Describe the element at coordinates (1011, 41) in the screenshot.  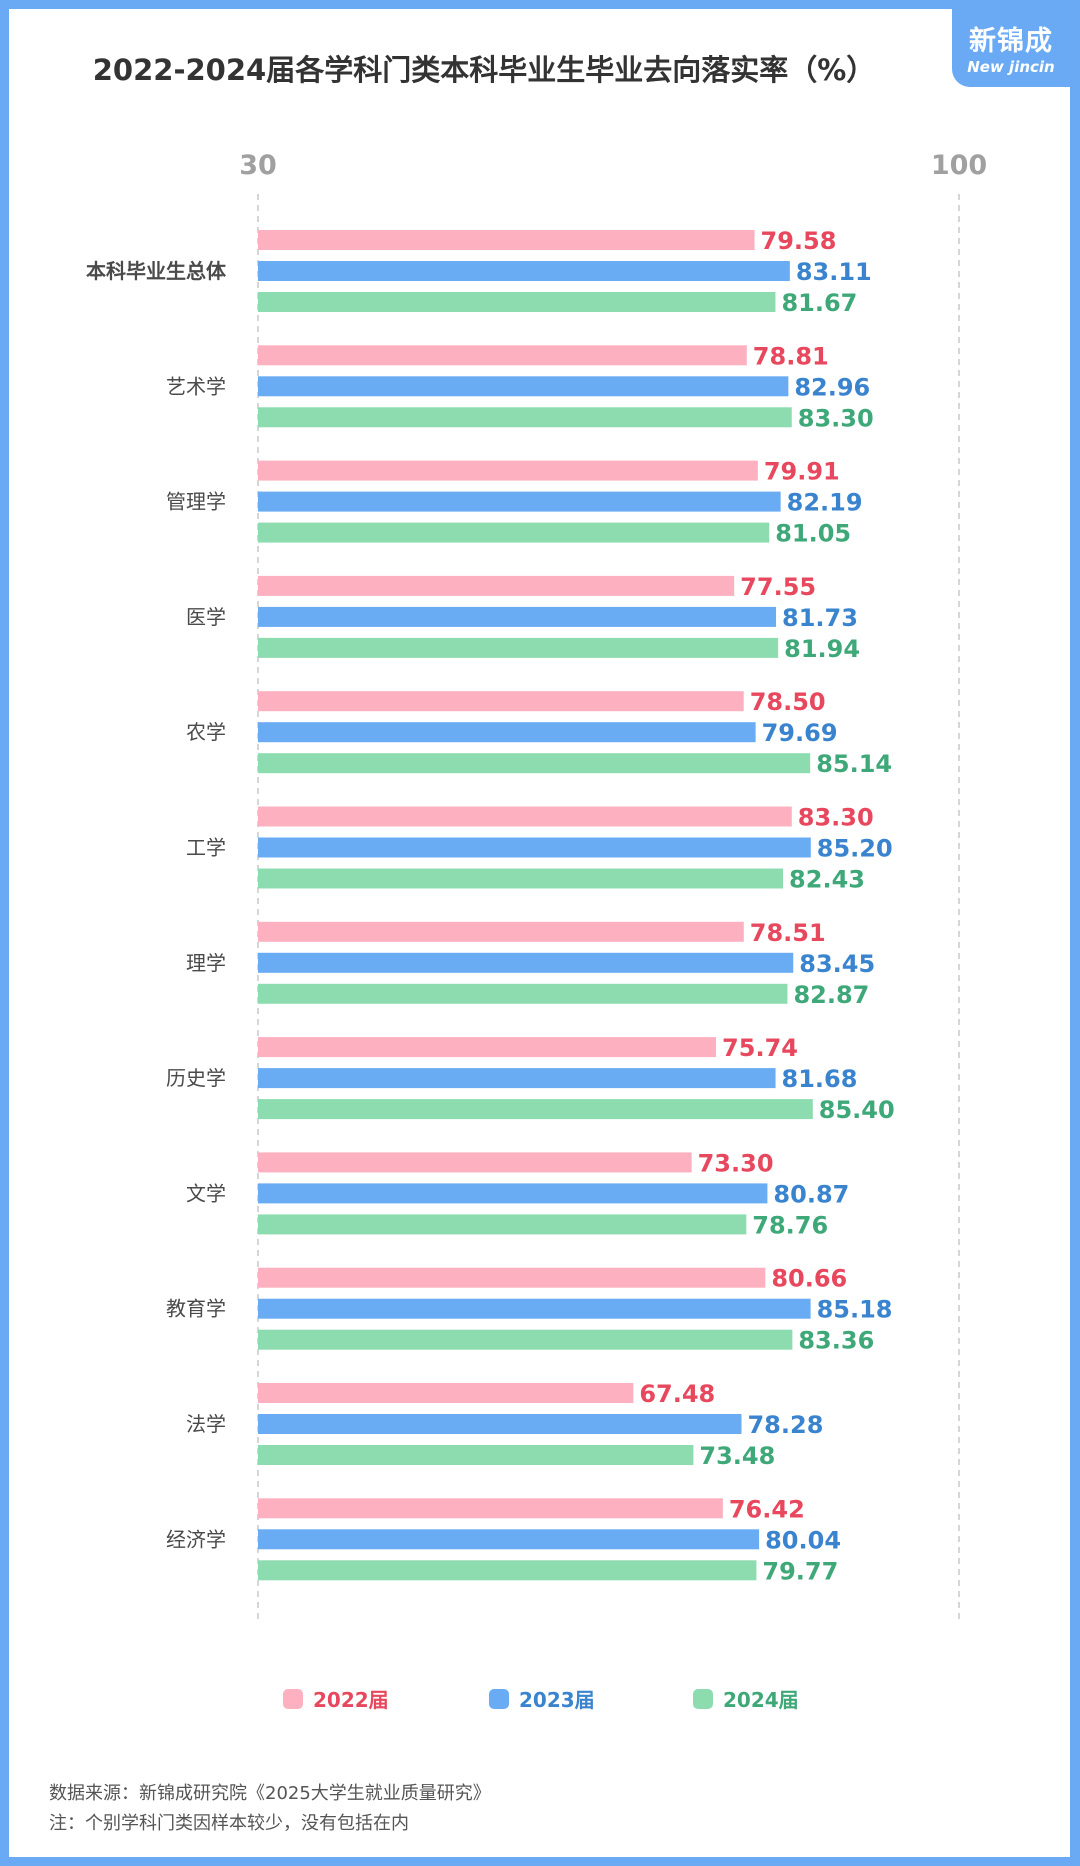
I see `brand-logo-cn: 新锦成` at that location.